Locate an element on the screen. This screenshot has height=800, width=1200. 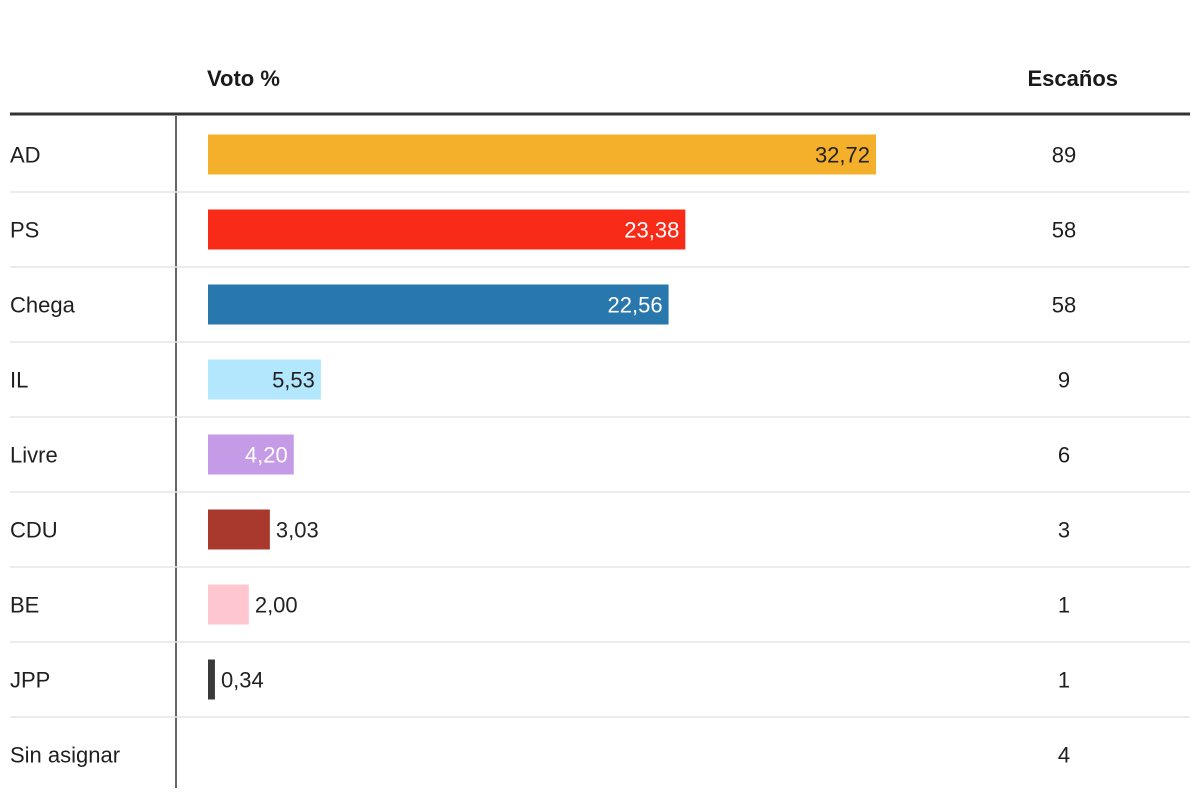
seats-value: 4 is located at coordinates (1064, 755).